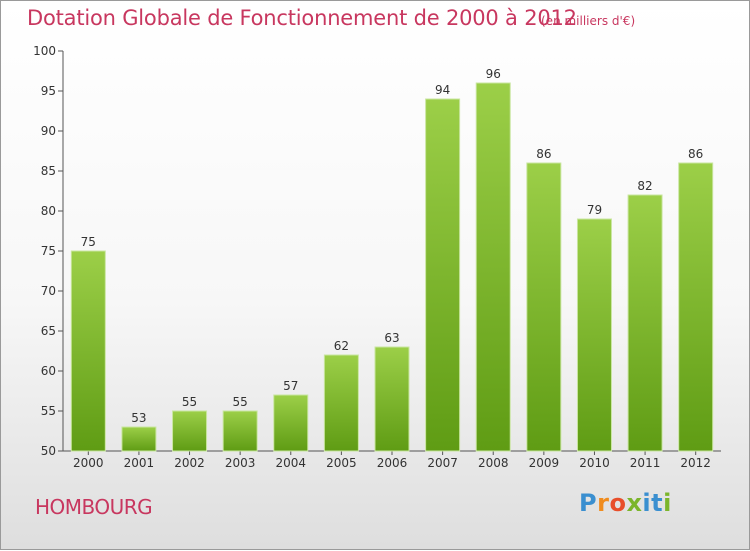  I want to click on x-tick-label: 2010, so click(594, 463).